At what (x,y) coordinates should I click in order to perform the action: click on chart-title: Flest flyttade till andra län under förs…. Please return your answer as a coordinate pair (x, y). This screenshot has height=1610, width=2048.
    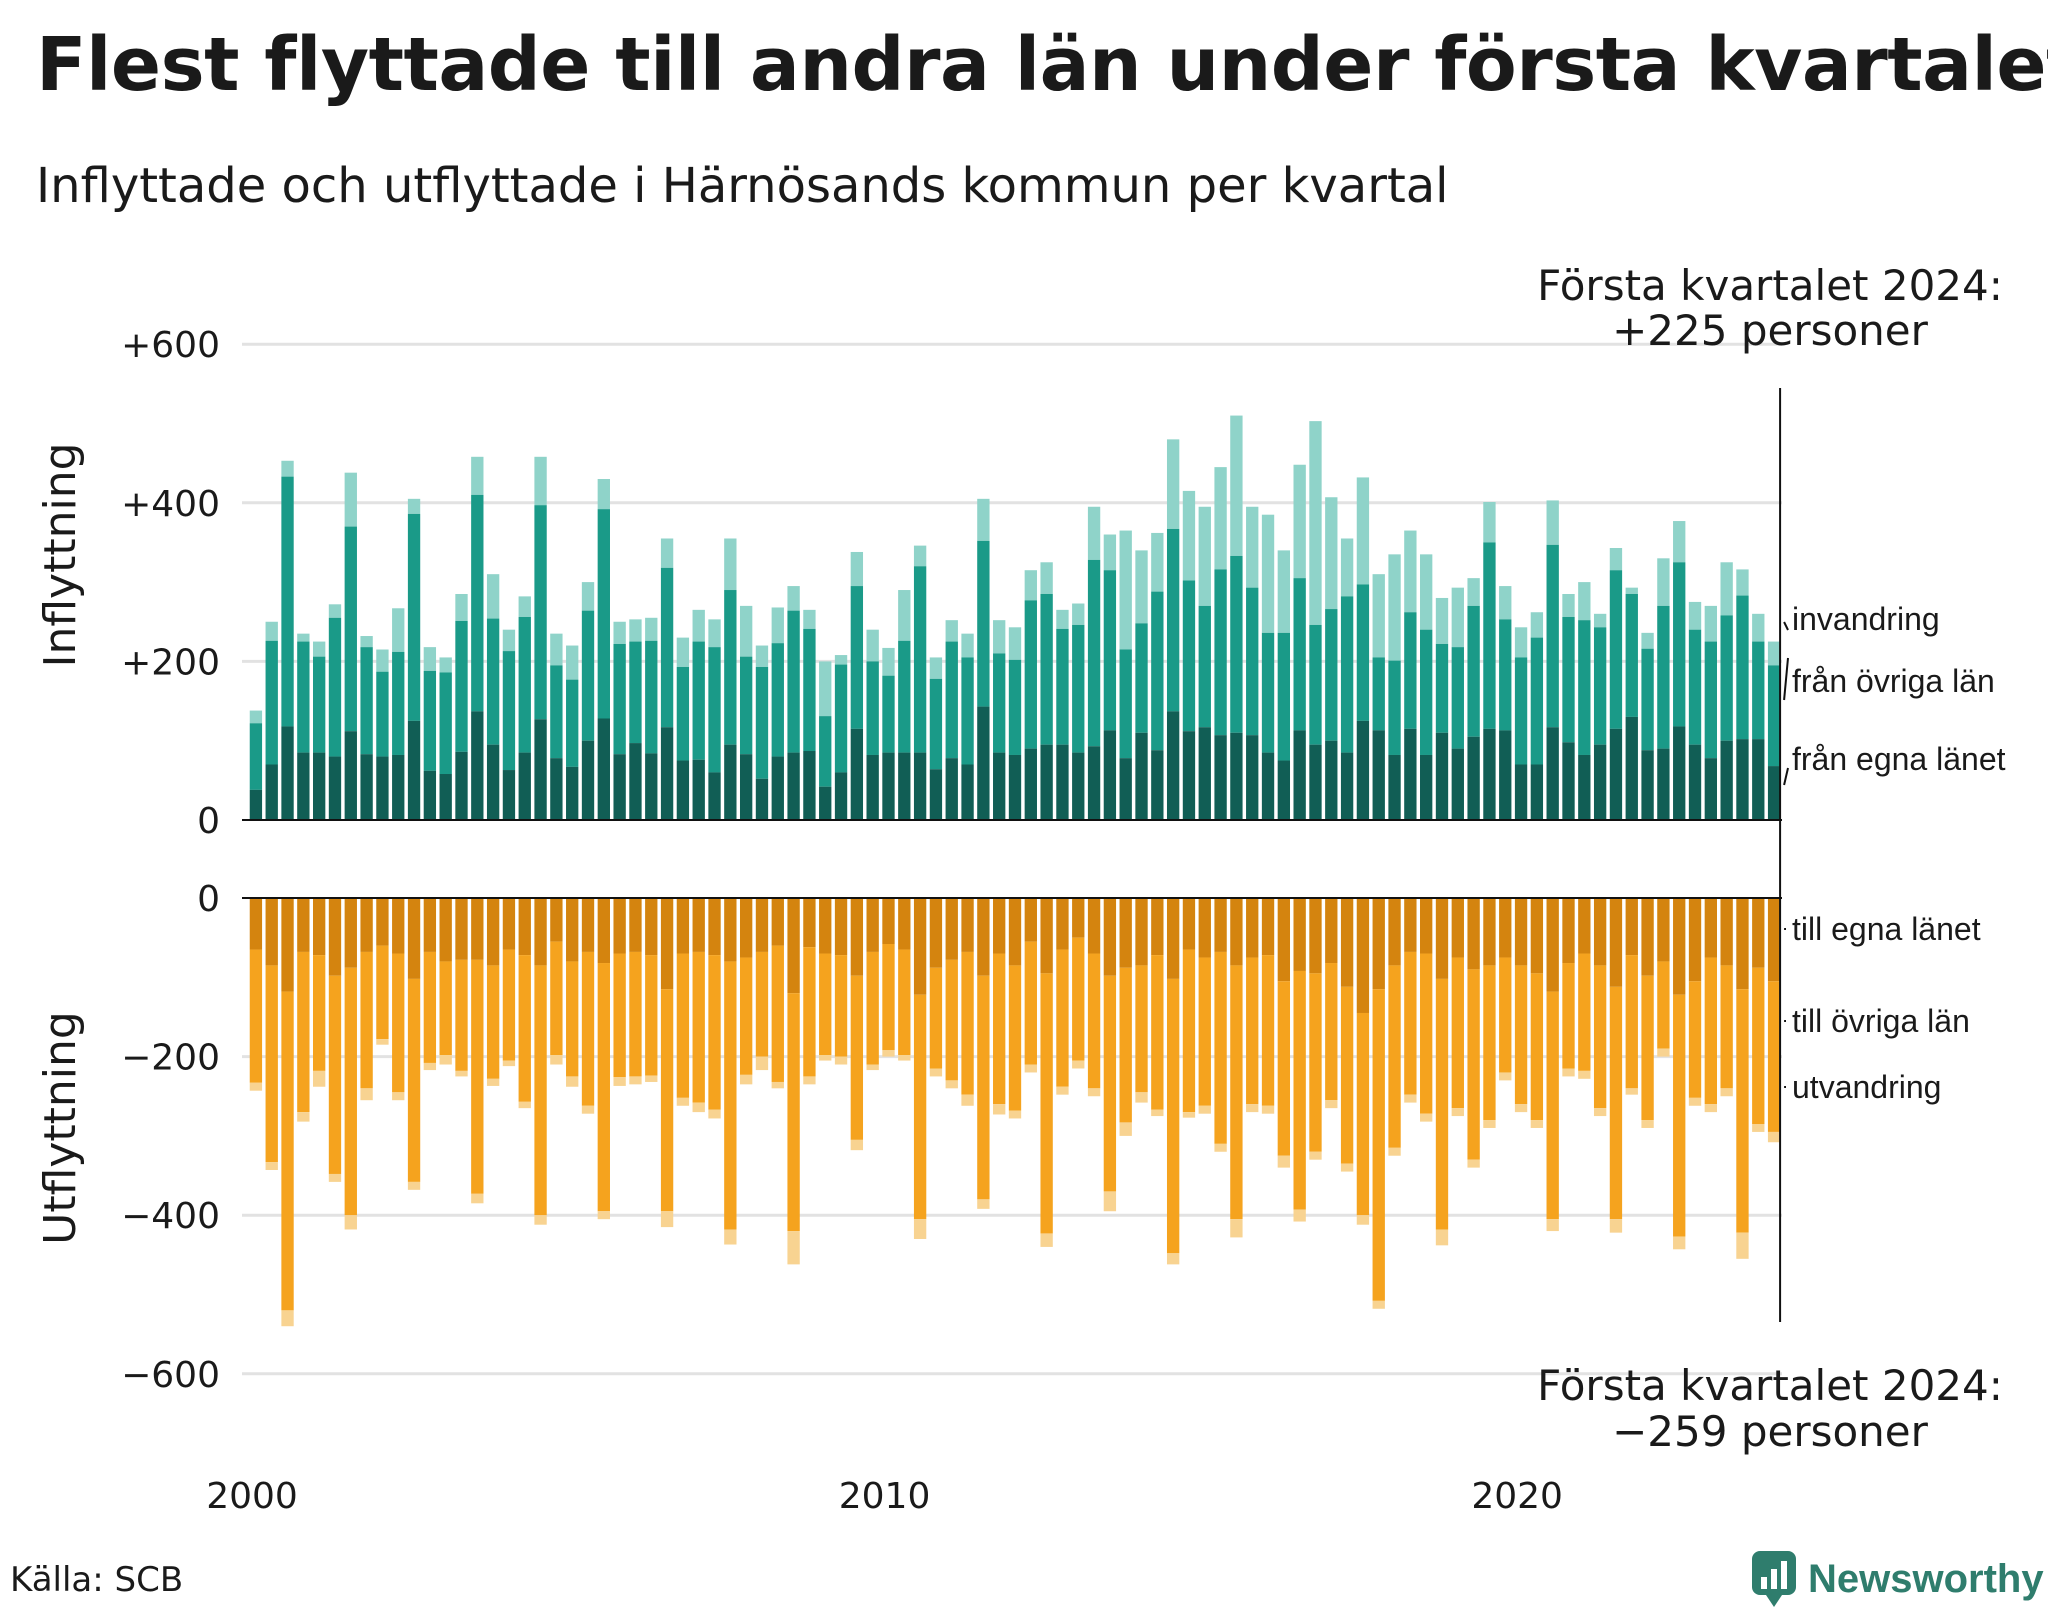
    Looking at the image, I should click on (1042, 65).